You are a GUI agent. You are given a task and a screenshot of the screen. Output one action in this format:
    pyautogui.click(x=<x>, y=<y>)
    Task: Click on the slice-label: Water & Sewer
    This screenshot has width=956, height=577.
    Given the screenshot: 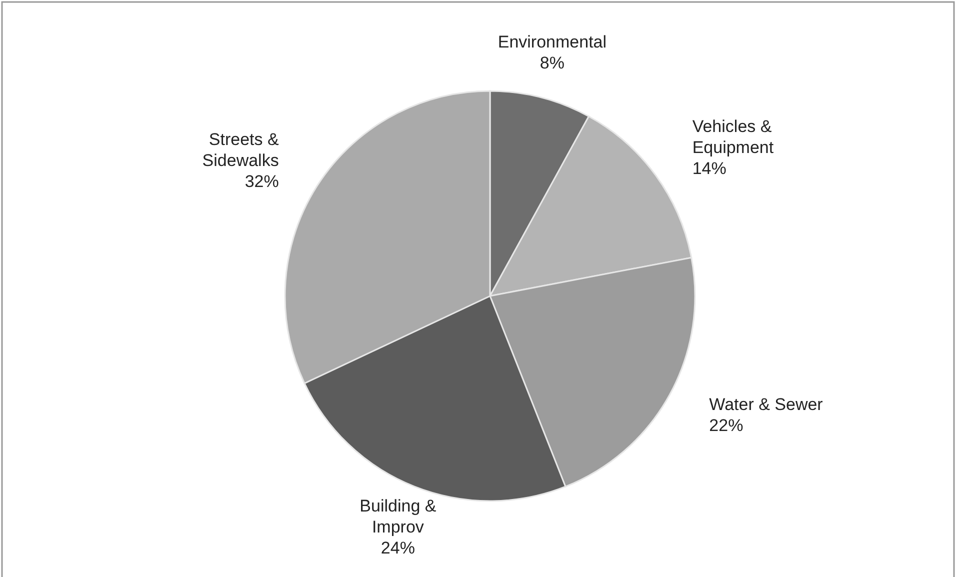 What is the action you would take?
    pyautogui.click(x=766, y=404)
    